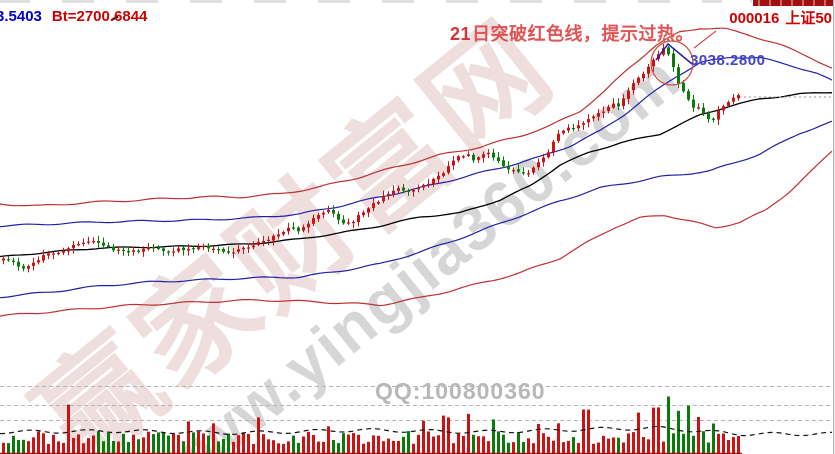  Describe the element at coordinates (99, 16) in the screenshot. I see `indicator-value-bt: Bt=2700.6844` at that location.